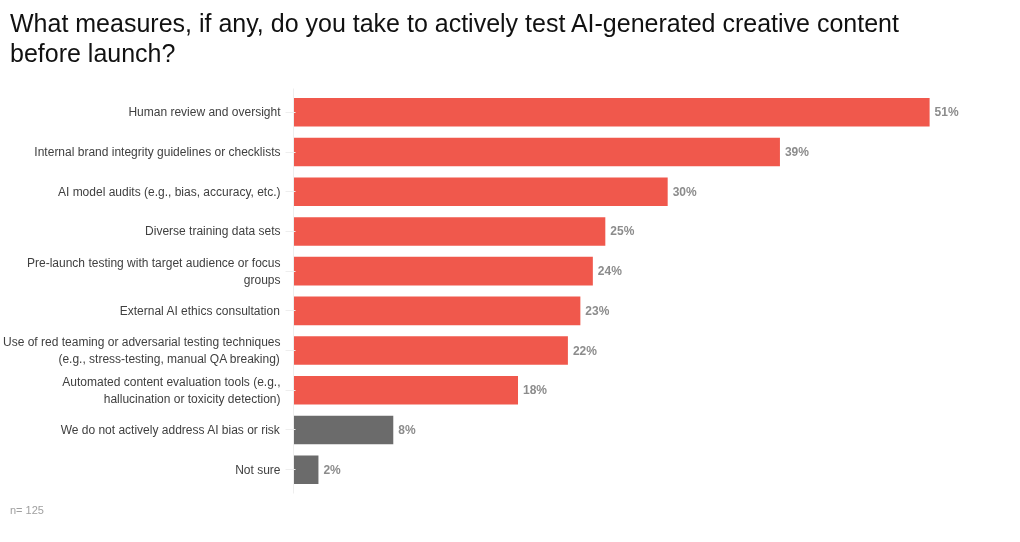  What do you see at coordinates (169, 191) in the screenshot?
I see `y-tick-label: AI model audits (e.g., bias, accuracy, etc.)` at bounding box center [169, 191].